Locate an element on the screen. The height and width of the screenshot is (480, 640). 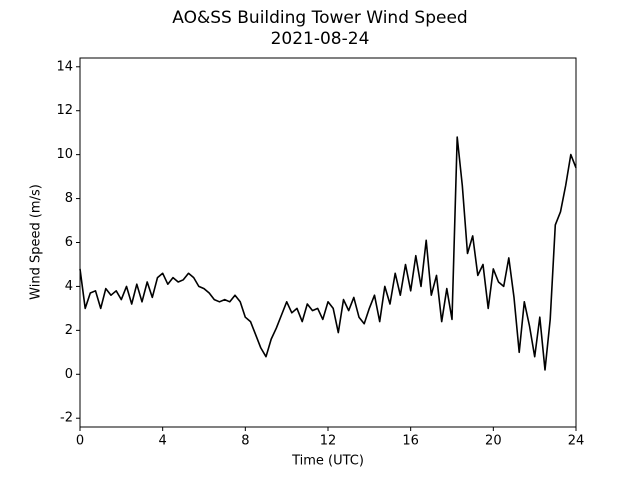
y-tick-label: -2 is located at coordinates (66, 418).